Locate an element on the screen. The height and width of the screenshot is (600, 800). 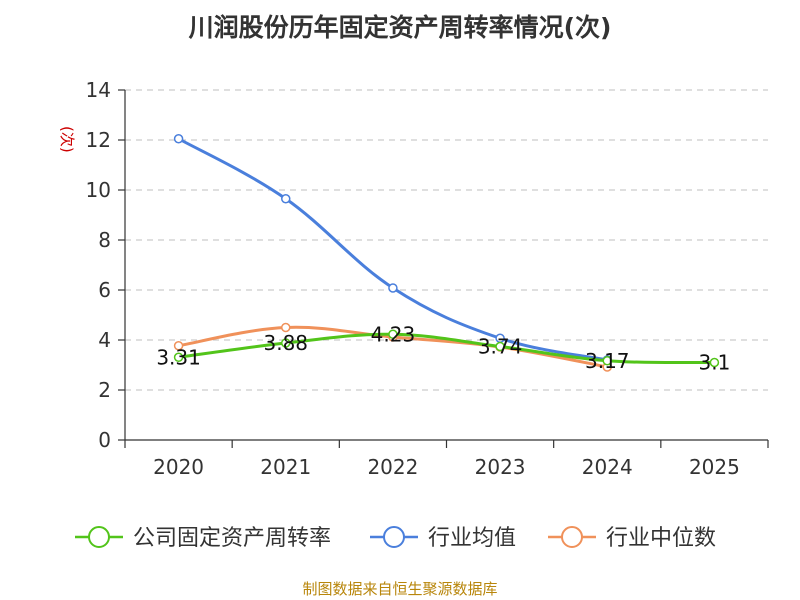
legend-item-0: 公司固定资产周转率 is located at coordinates (203, 538).